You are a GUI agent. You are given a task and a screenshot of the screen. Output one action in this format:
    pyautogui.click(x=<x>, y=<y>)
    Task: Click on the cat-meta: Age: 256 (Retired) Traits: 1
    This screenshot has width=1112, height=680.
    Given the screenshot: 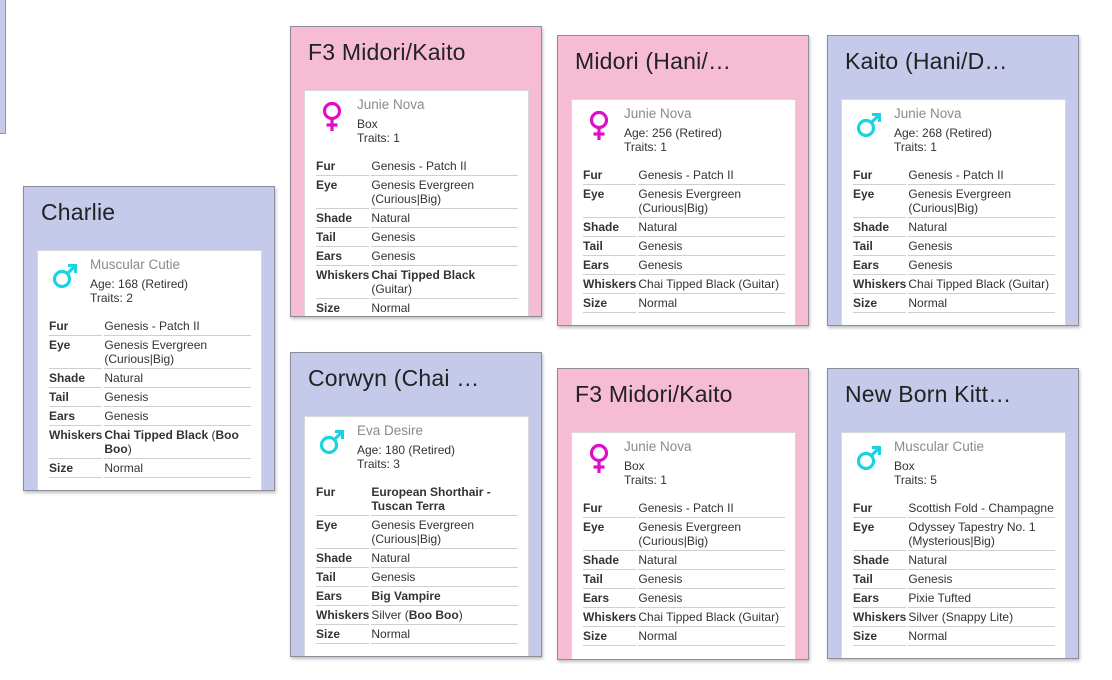 What is the action you would take?
    pyautogui.click(x=673, y=140)
    